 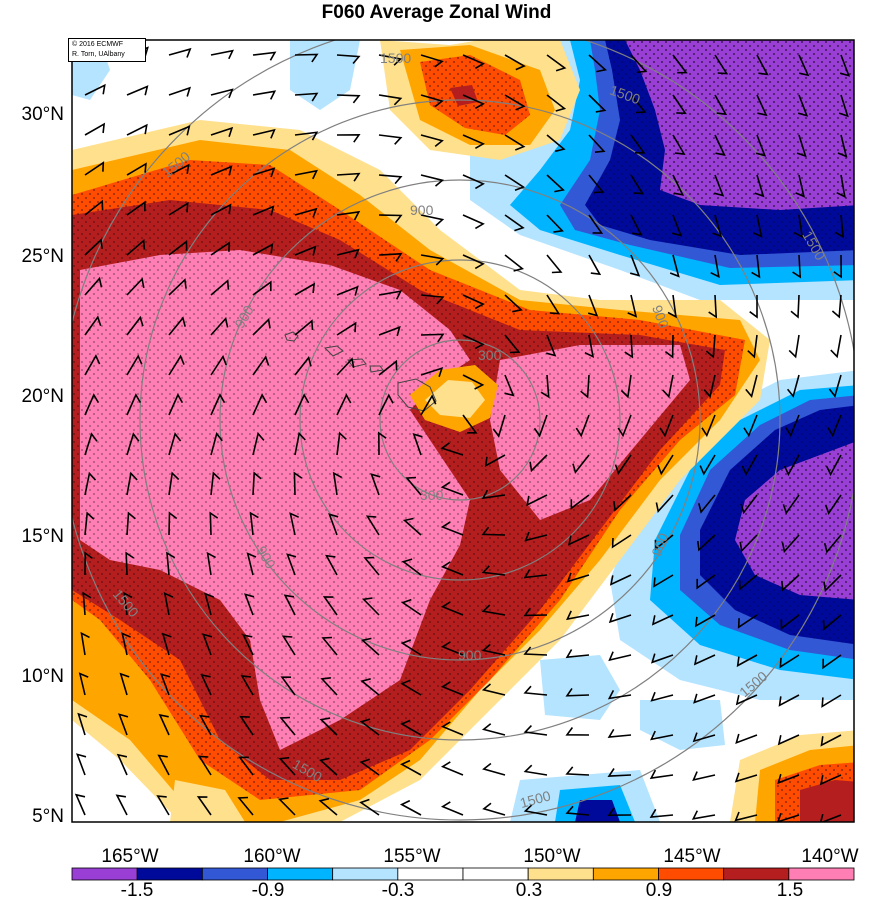 What do you see at coordinates (551, 856) in the screenshot?
I see `lon-label: 150°W` at bounding box center [551, 856].